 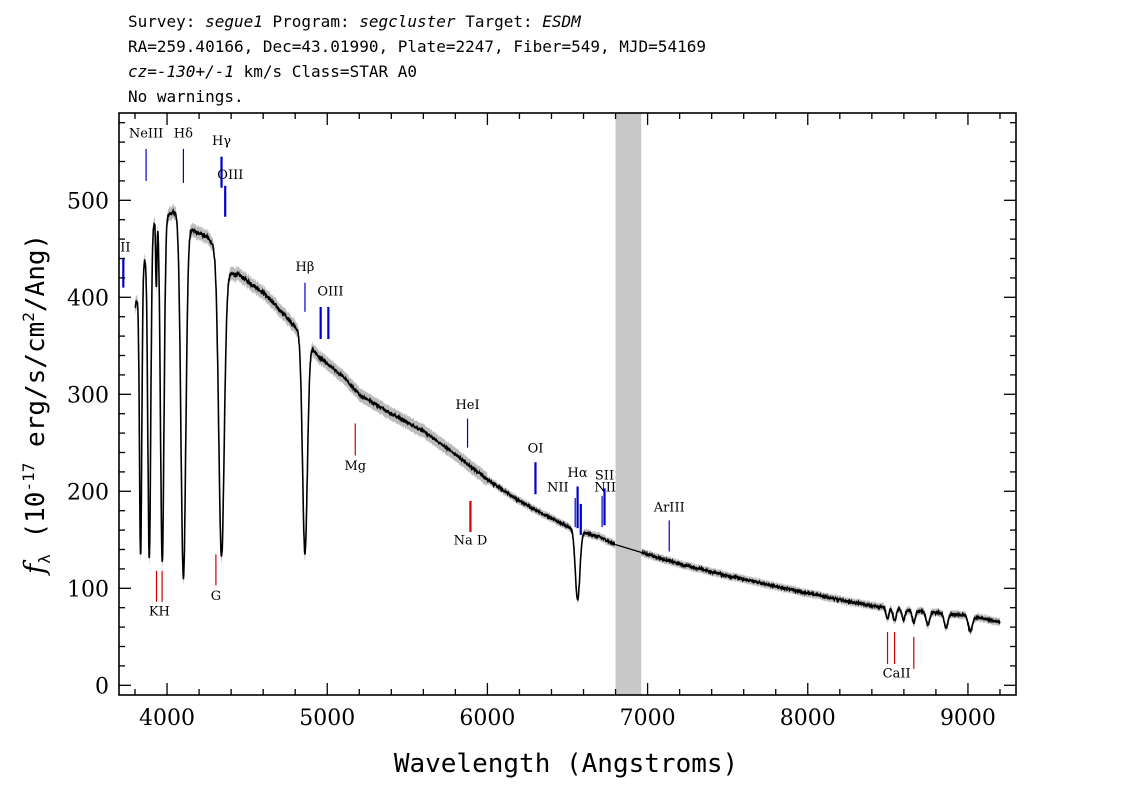 I want to click on line-marker-label: Na D, so click(x=471, y=541).